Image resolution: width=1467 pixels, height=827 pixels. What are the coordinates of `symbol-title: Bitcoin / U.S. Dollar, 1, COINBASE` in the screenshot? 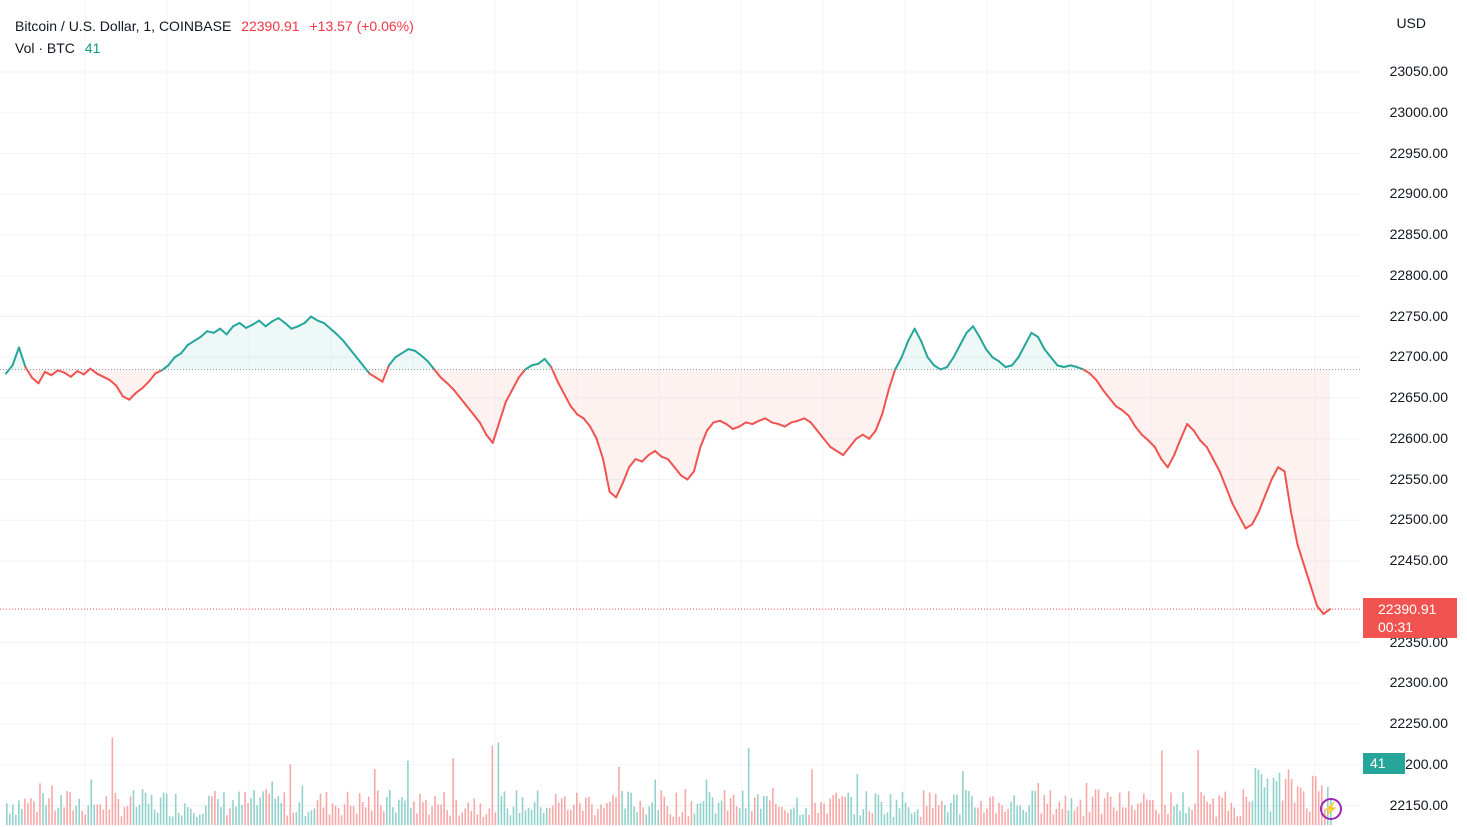 It's located at (123, 26).